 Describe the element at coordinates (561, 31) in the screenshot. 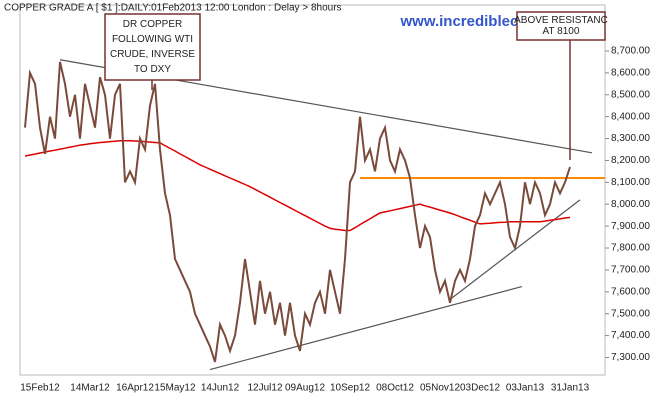

I see `annotation-text: AT 8100` at that location.